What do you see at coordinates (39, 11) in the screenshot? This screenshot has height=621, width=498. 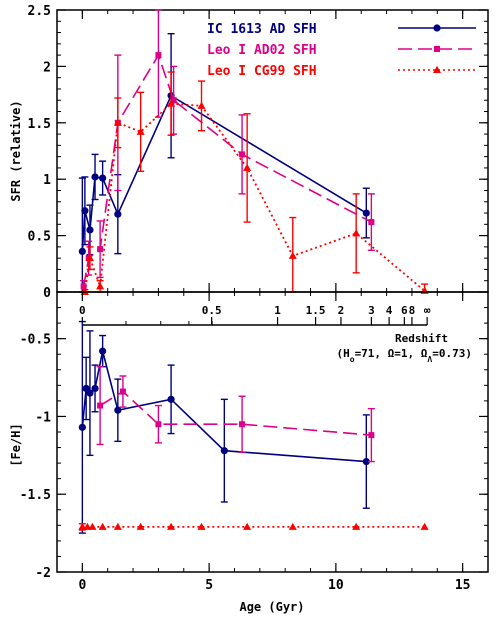 I see `top-ytick-label: 2.5` at bounding box center [39, 11].